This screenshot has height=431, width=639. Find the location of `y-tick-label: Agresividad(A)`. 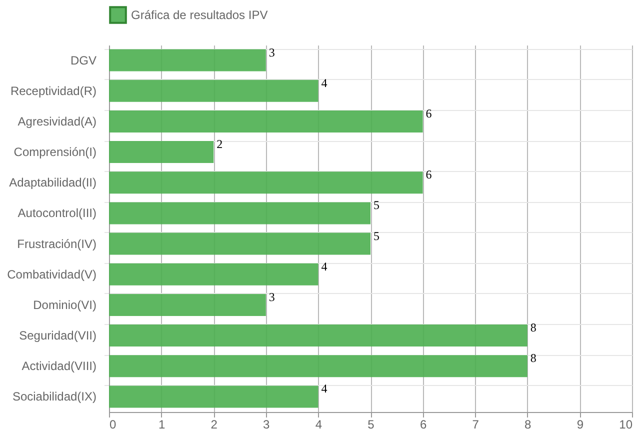

y-tick-label: Agresividad(A) is located at coordinates (57, 121).